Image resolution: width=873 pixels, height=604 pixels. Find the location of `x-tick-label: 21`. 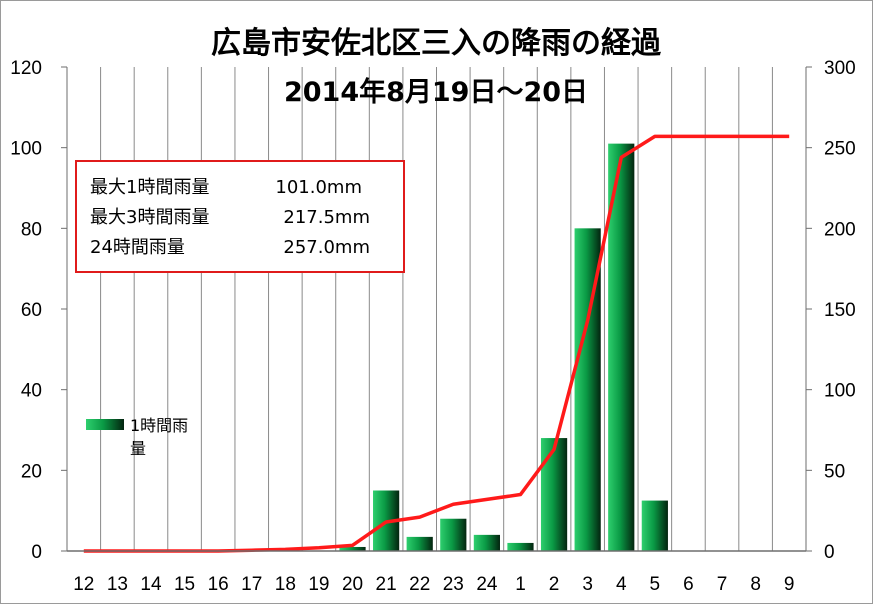

x-tick-label: 21 is located at coordinates (386, 584).